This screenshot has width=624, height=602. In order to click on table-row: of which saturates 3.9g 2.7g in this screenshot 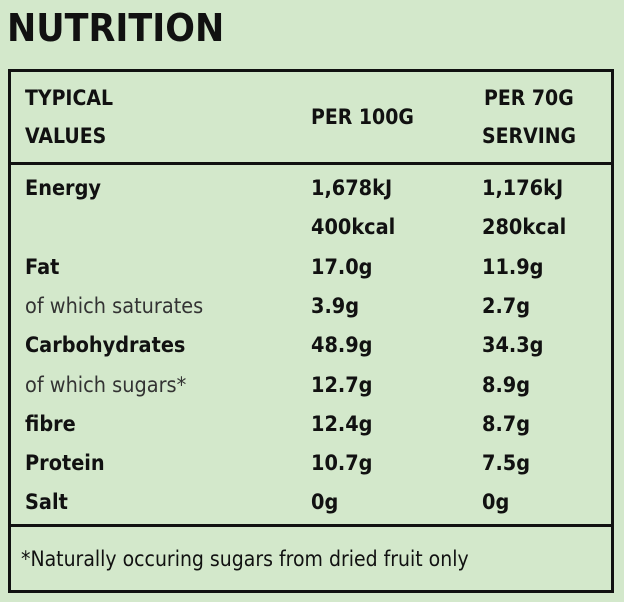, I will do `click(311, 306)`.